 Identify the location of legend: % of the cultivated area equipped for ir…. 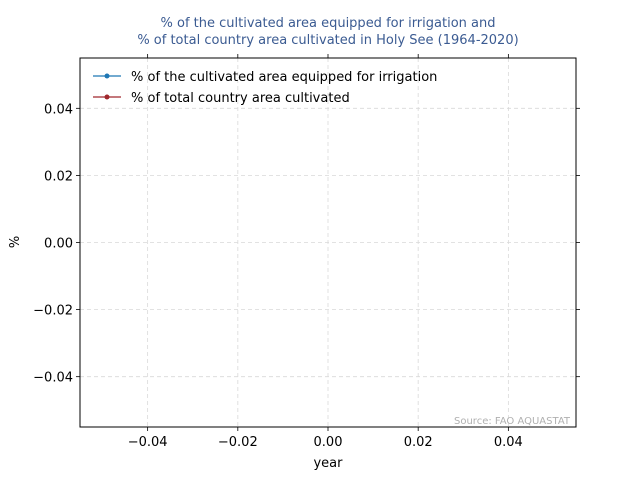
(265, 88).